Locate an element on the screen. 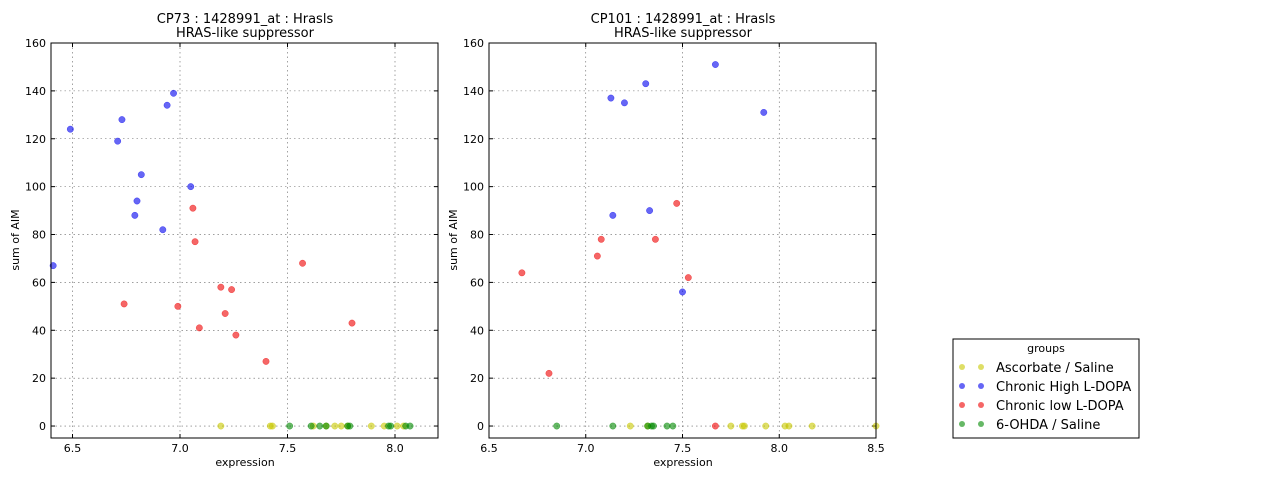  legend-label-chronic-low-l-dopa: Chronic low L-DOPA is located at coordinates (1060, 406).